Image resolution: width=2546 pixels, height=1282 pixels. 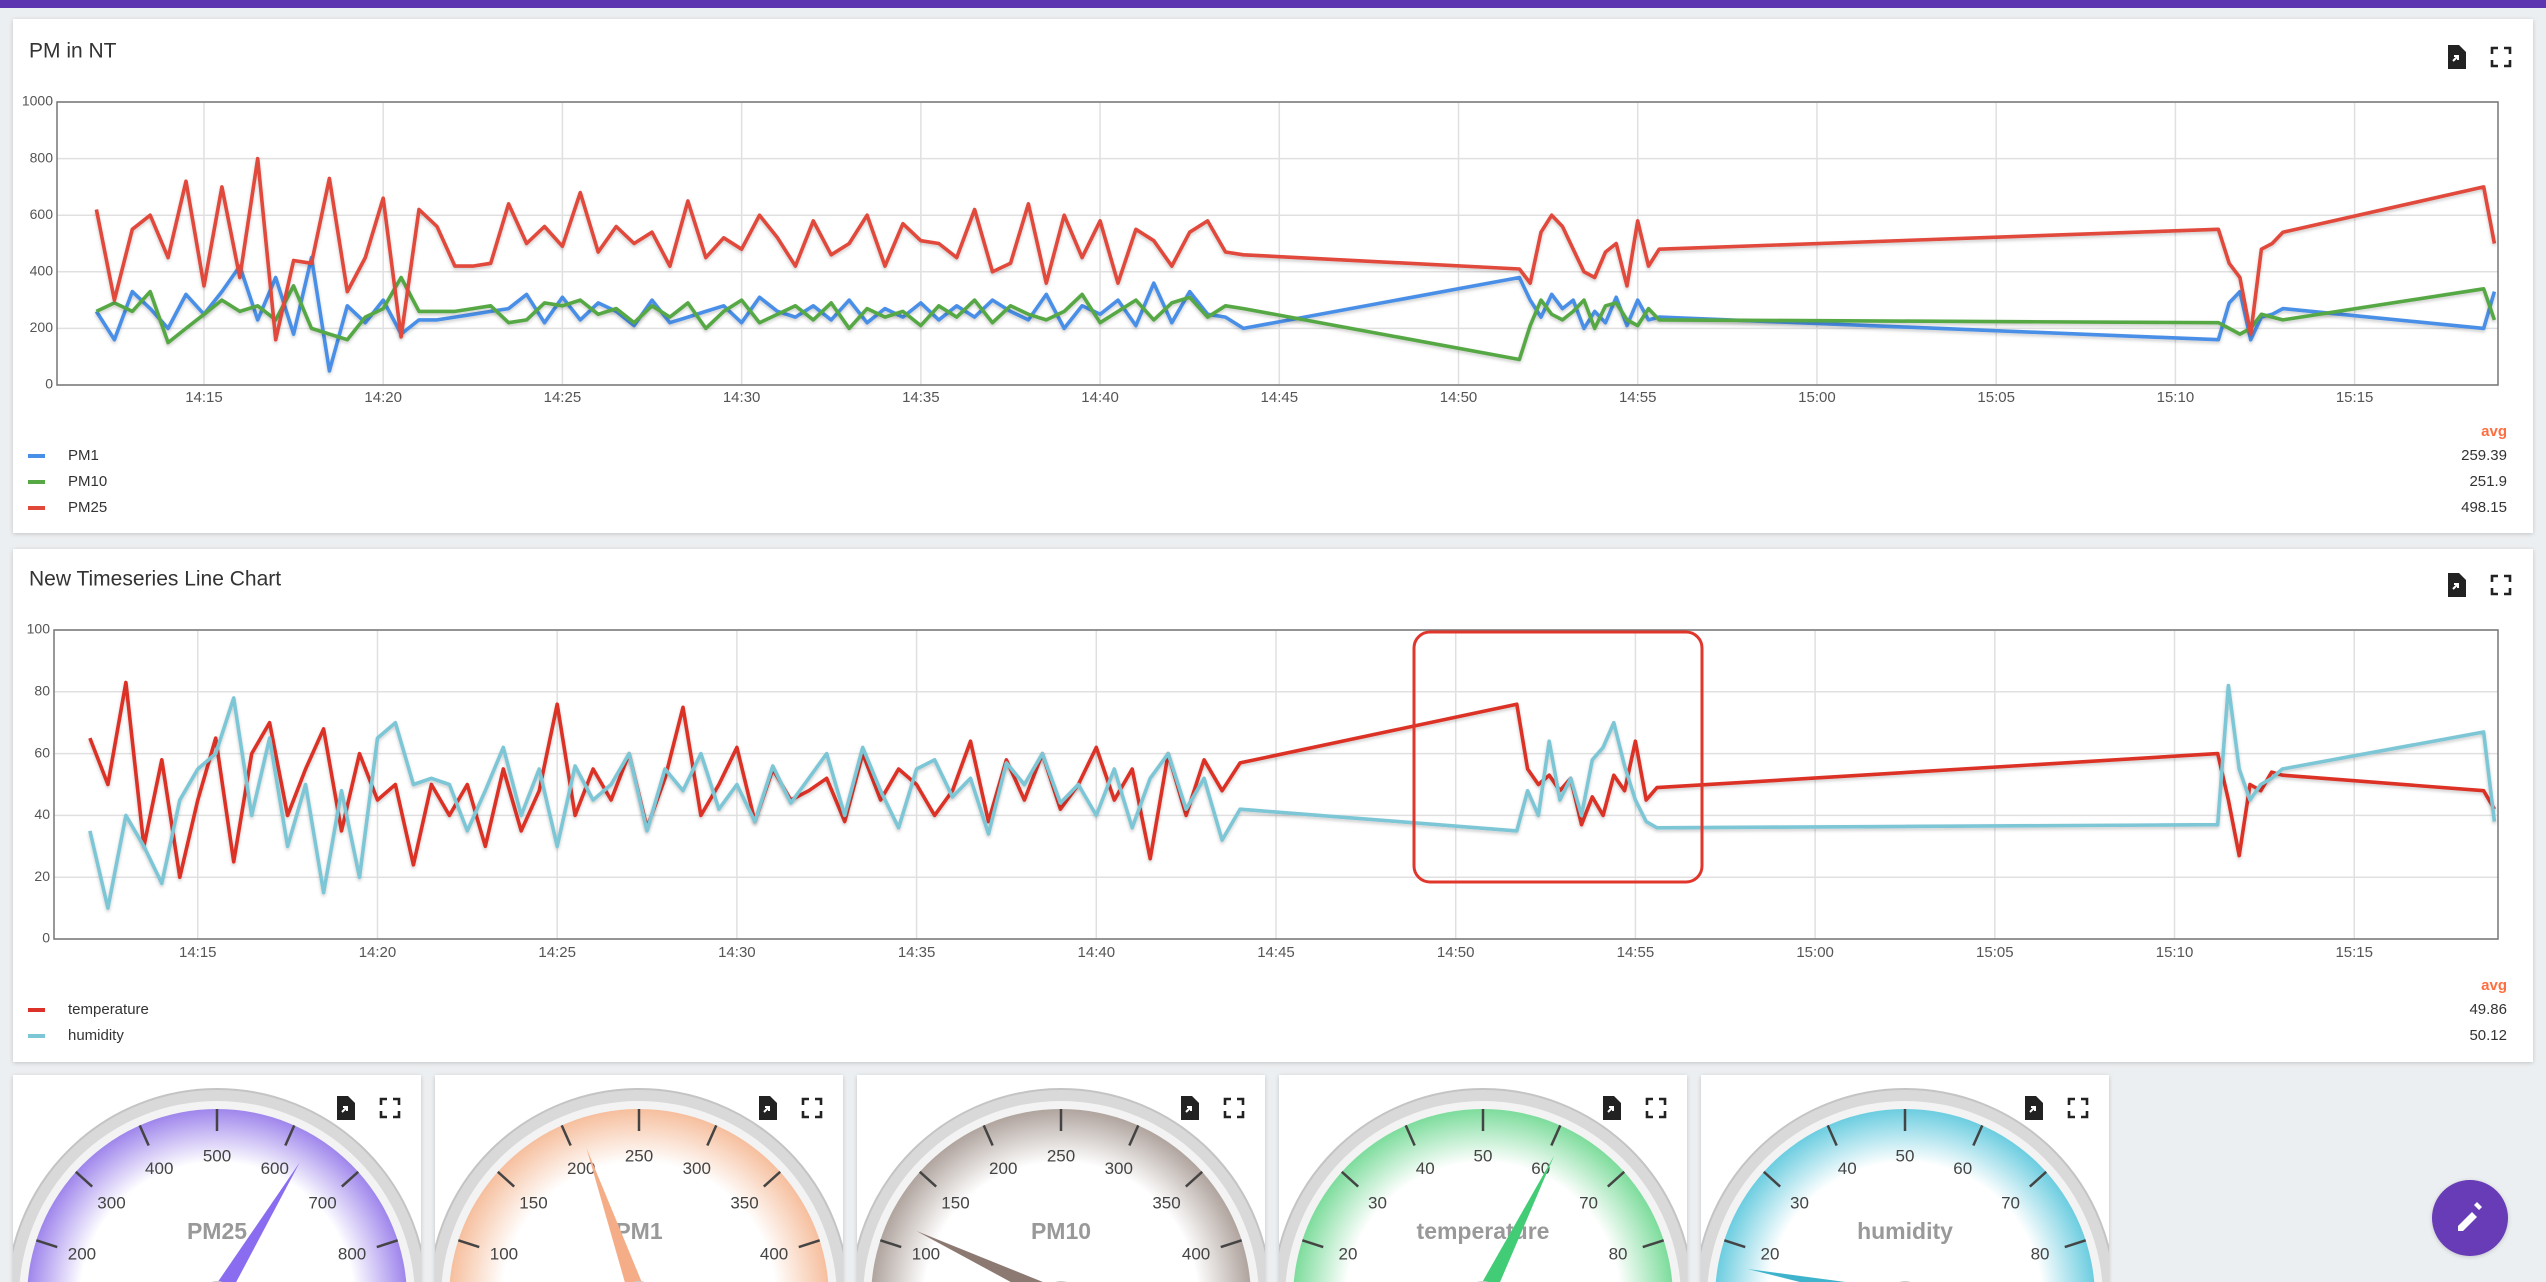 I want to click on legend-label: PM10, so click(x=87, y=481).